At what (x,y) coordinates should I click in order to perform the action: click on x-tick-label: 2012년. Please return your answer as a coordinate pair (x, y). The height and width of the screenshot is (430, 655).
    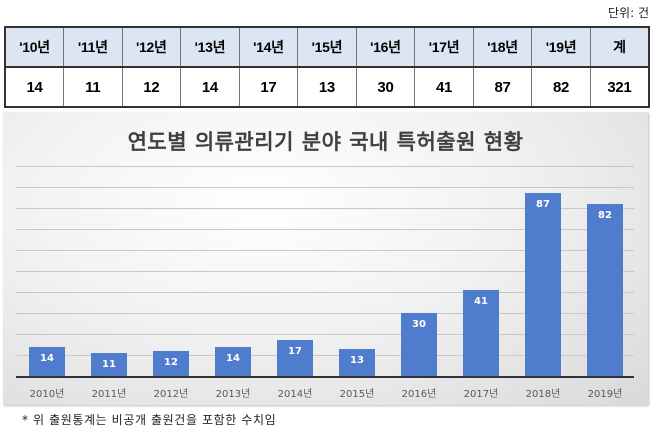
    Looking at the image, I should click on (171, 394).